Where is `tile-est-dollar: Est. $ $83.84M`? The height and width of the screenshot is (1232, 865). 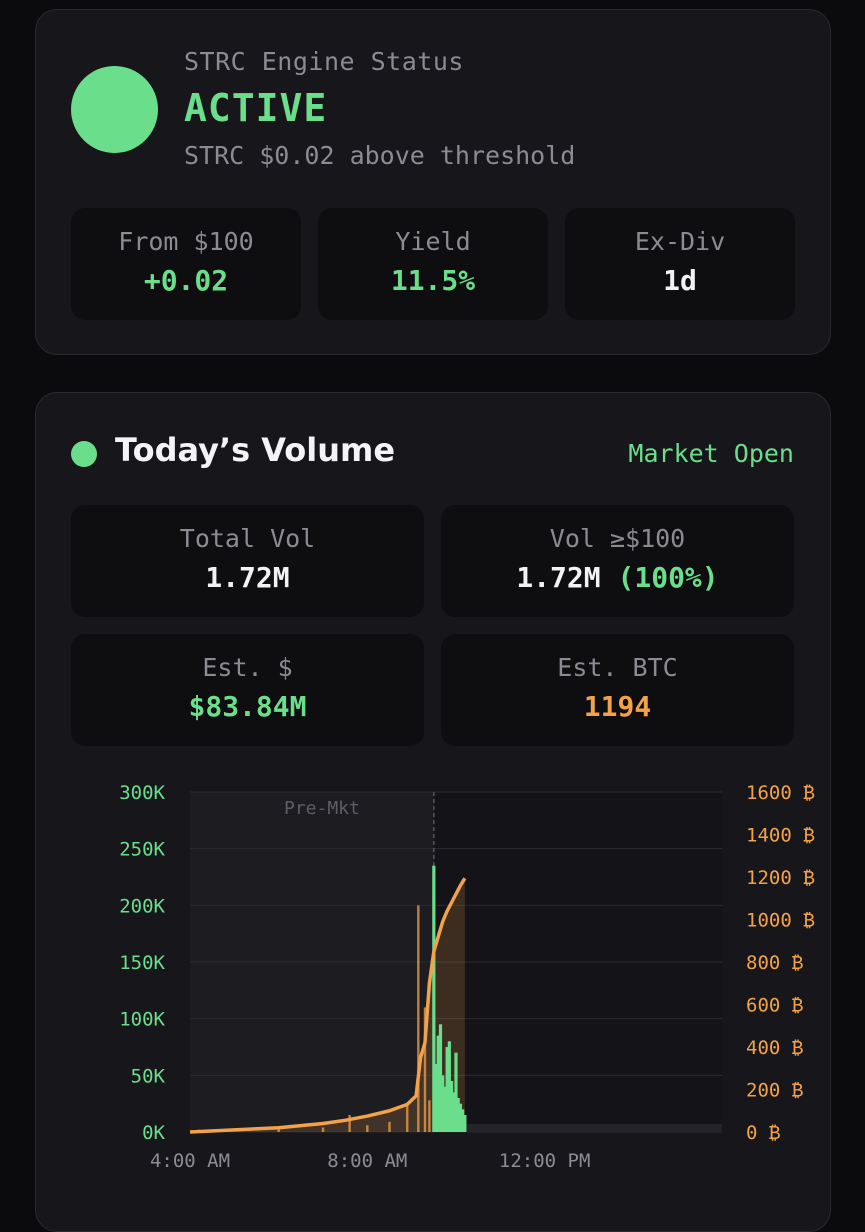
tile-est-dollar: Est. $ $83.84M is located at coordinates (247, 690).